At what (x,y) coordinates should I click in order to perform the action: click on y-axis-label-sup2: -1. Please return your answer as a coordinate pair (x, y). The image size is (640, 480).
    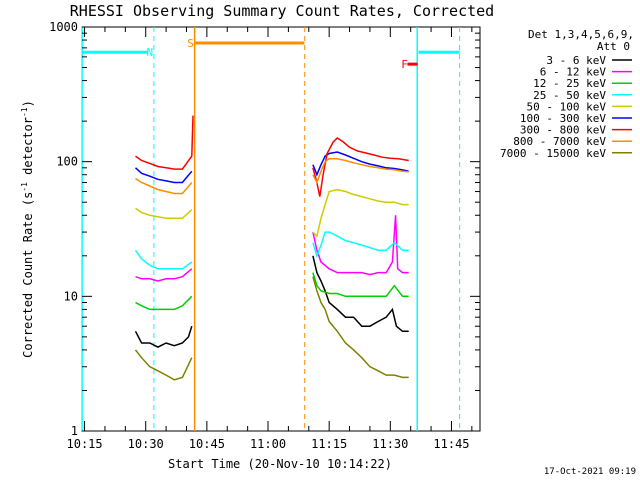
    Looking at the image, I should click on (24, 112).